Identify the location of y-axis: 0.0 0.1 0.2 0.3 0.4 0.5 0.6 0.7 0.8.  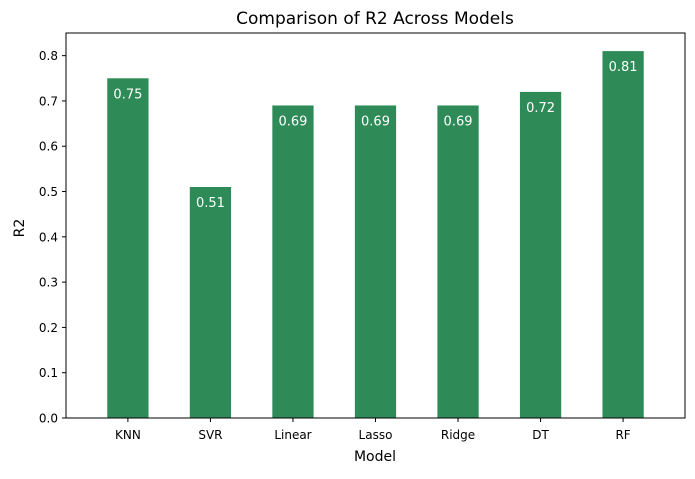
(52, 237).